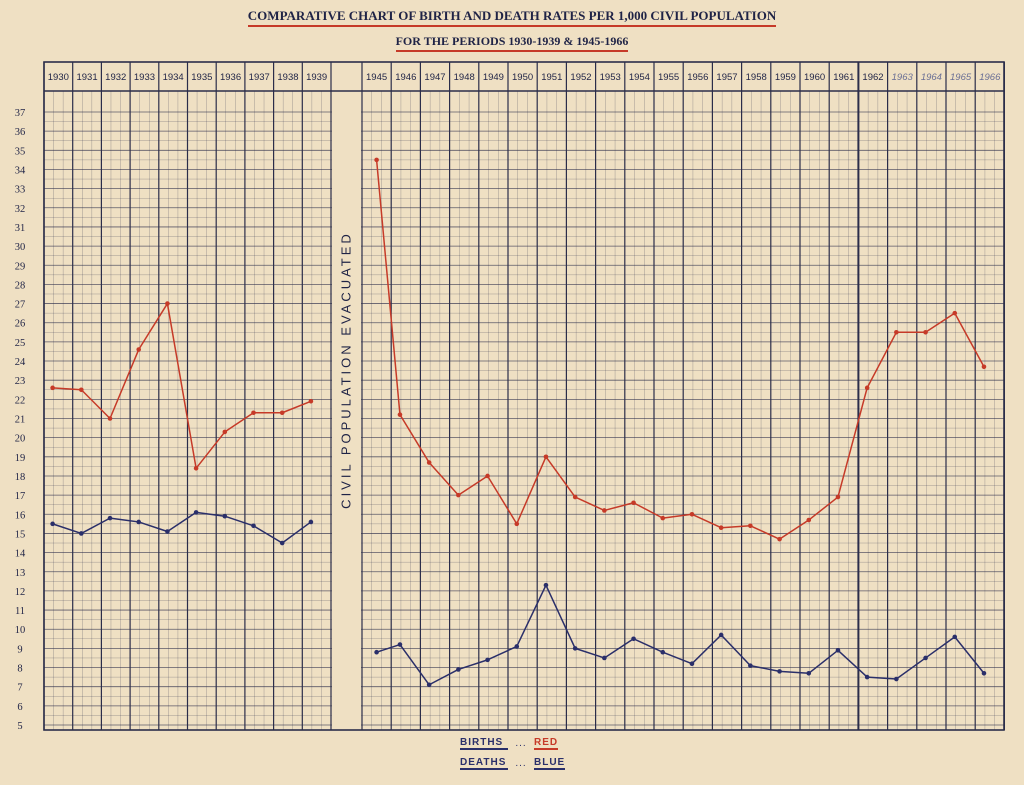 This screenshot has height=785, width=1024. What do you see at coordinates (493, 77) in the screenshot?
I see `x-tick-label: 1949` at bounding box center [493, 77].